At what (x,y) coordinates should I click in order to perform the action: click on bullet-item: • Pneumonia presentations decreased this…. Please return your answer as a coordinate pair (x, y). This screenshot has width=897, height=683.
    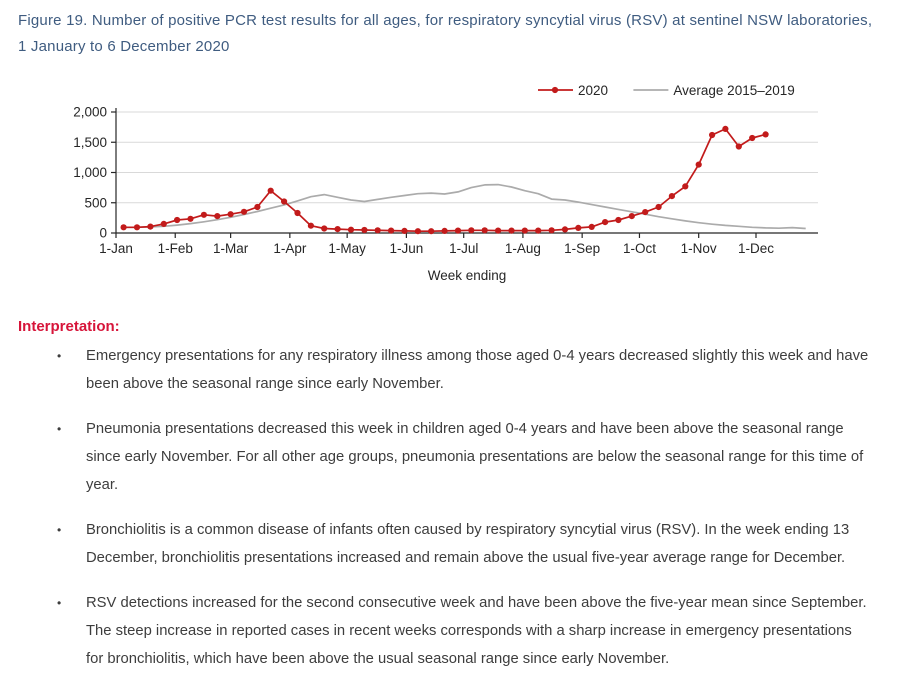
    Looking at the image, I should click on (463, 457).